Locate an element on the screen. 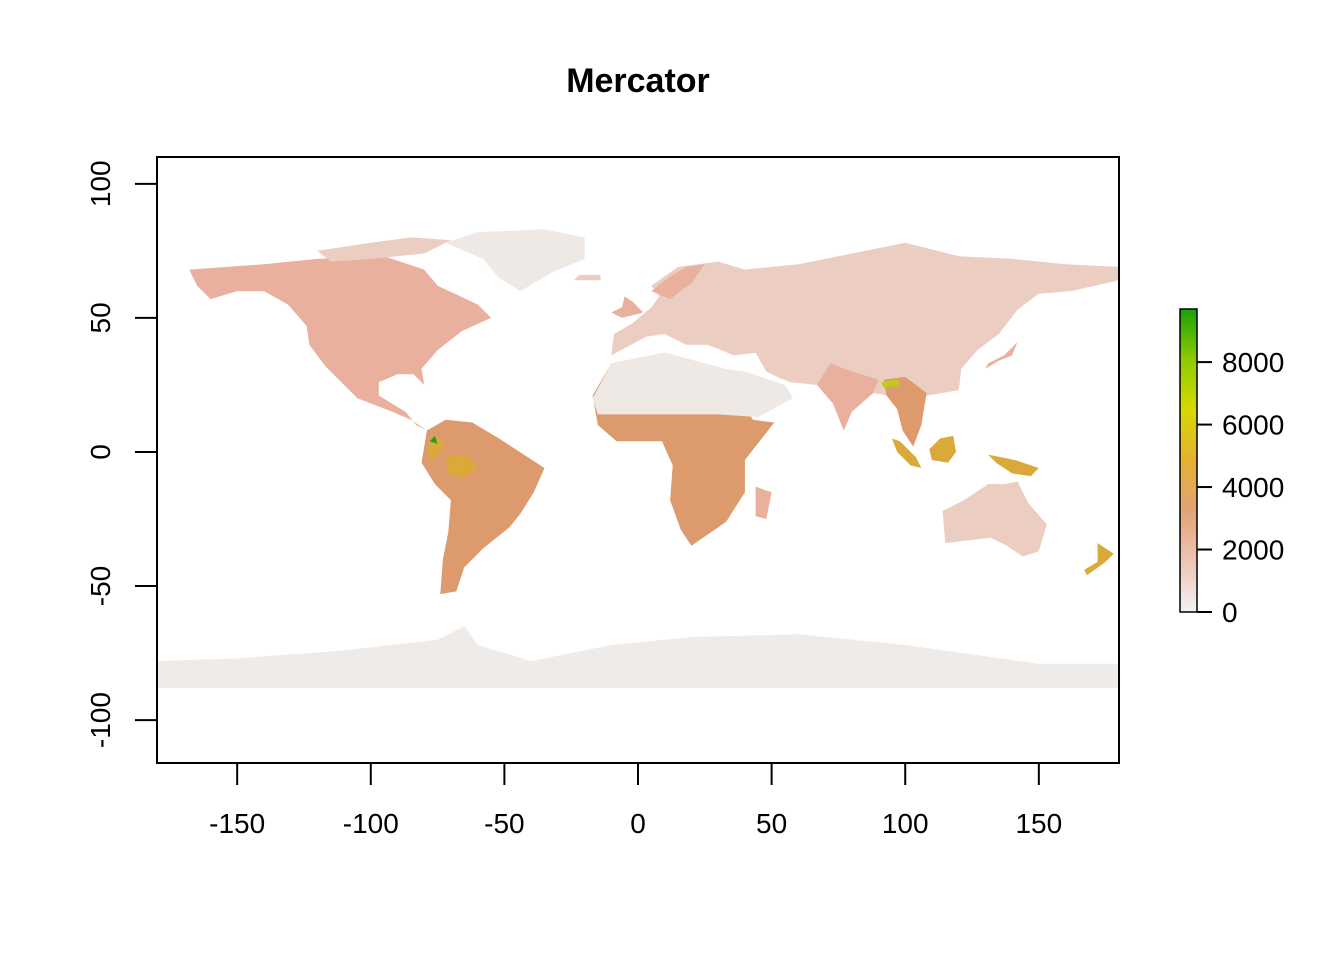  new-zealand-islands is located at coordinates (1099, 559).